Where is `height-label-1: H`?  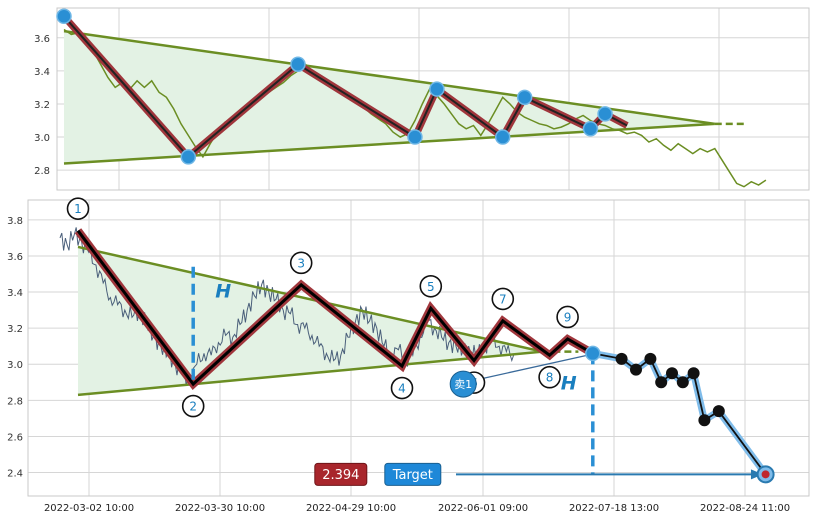 height-label-1: H is located at coordinates (569, 384).